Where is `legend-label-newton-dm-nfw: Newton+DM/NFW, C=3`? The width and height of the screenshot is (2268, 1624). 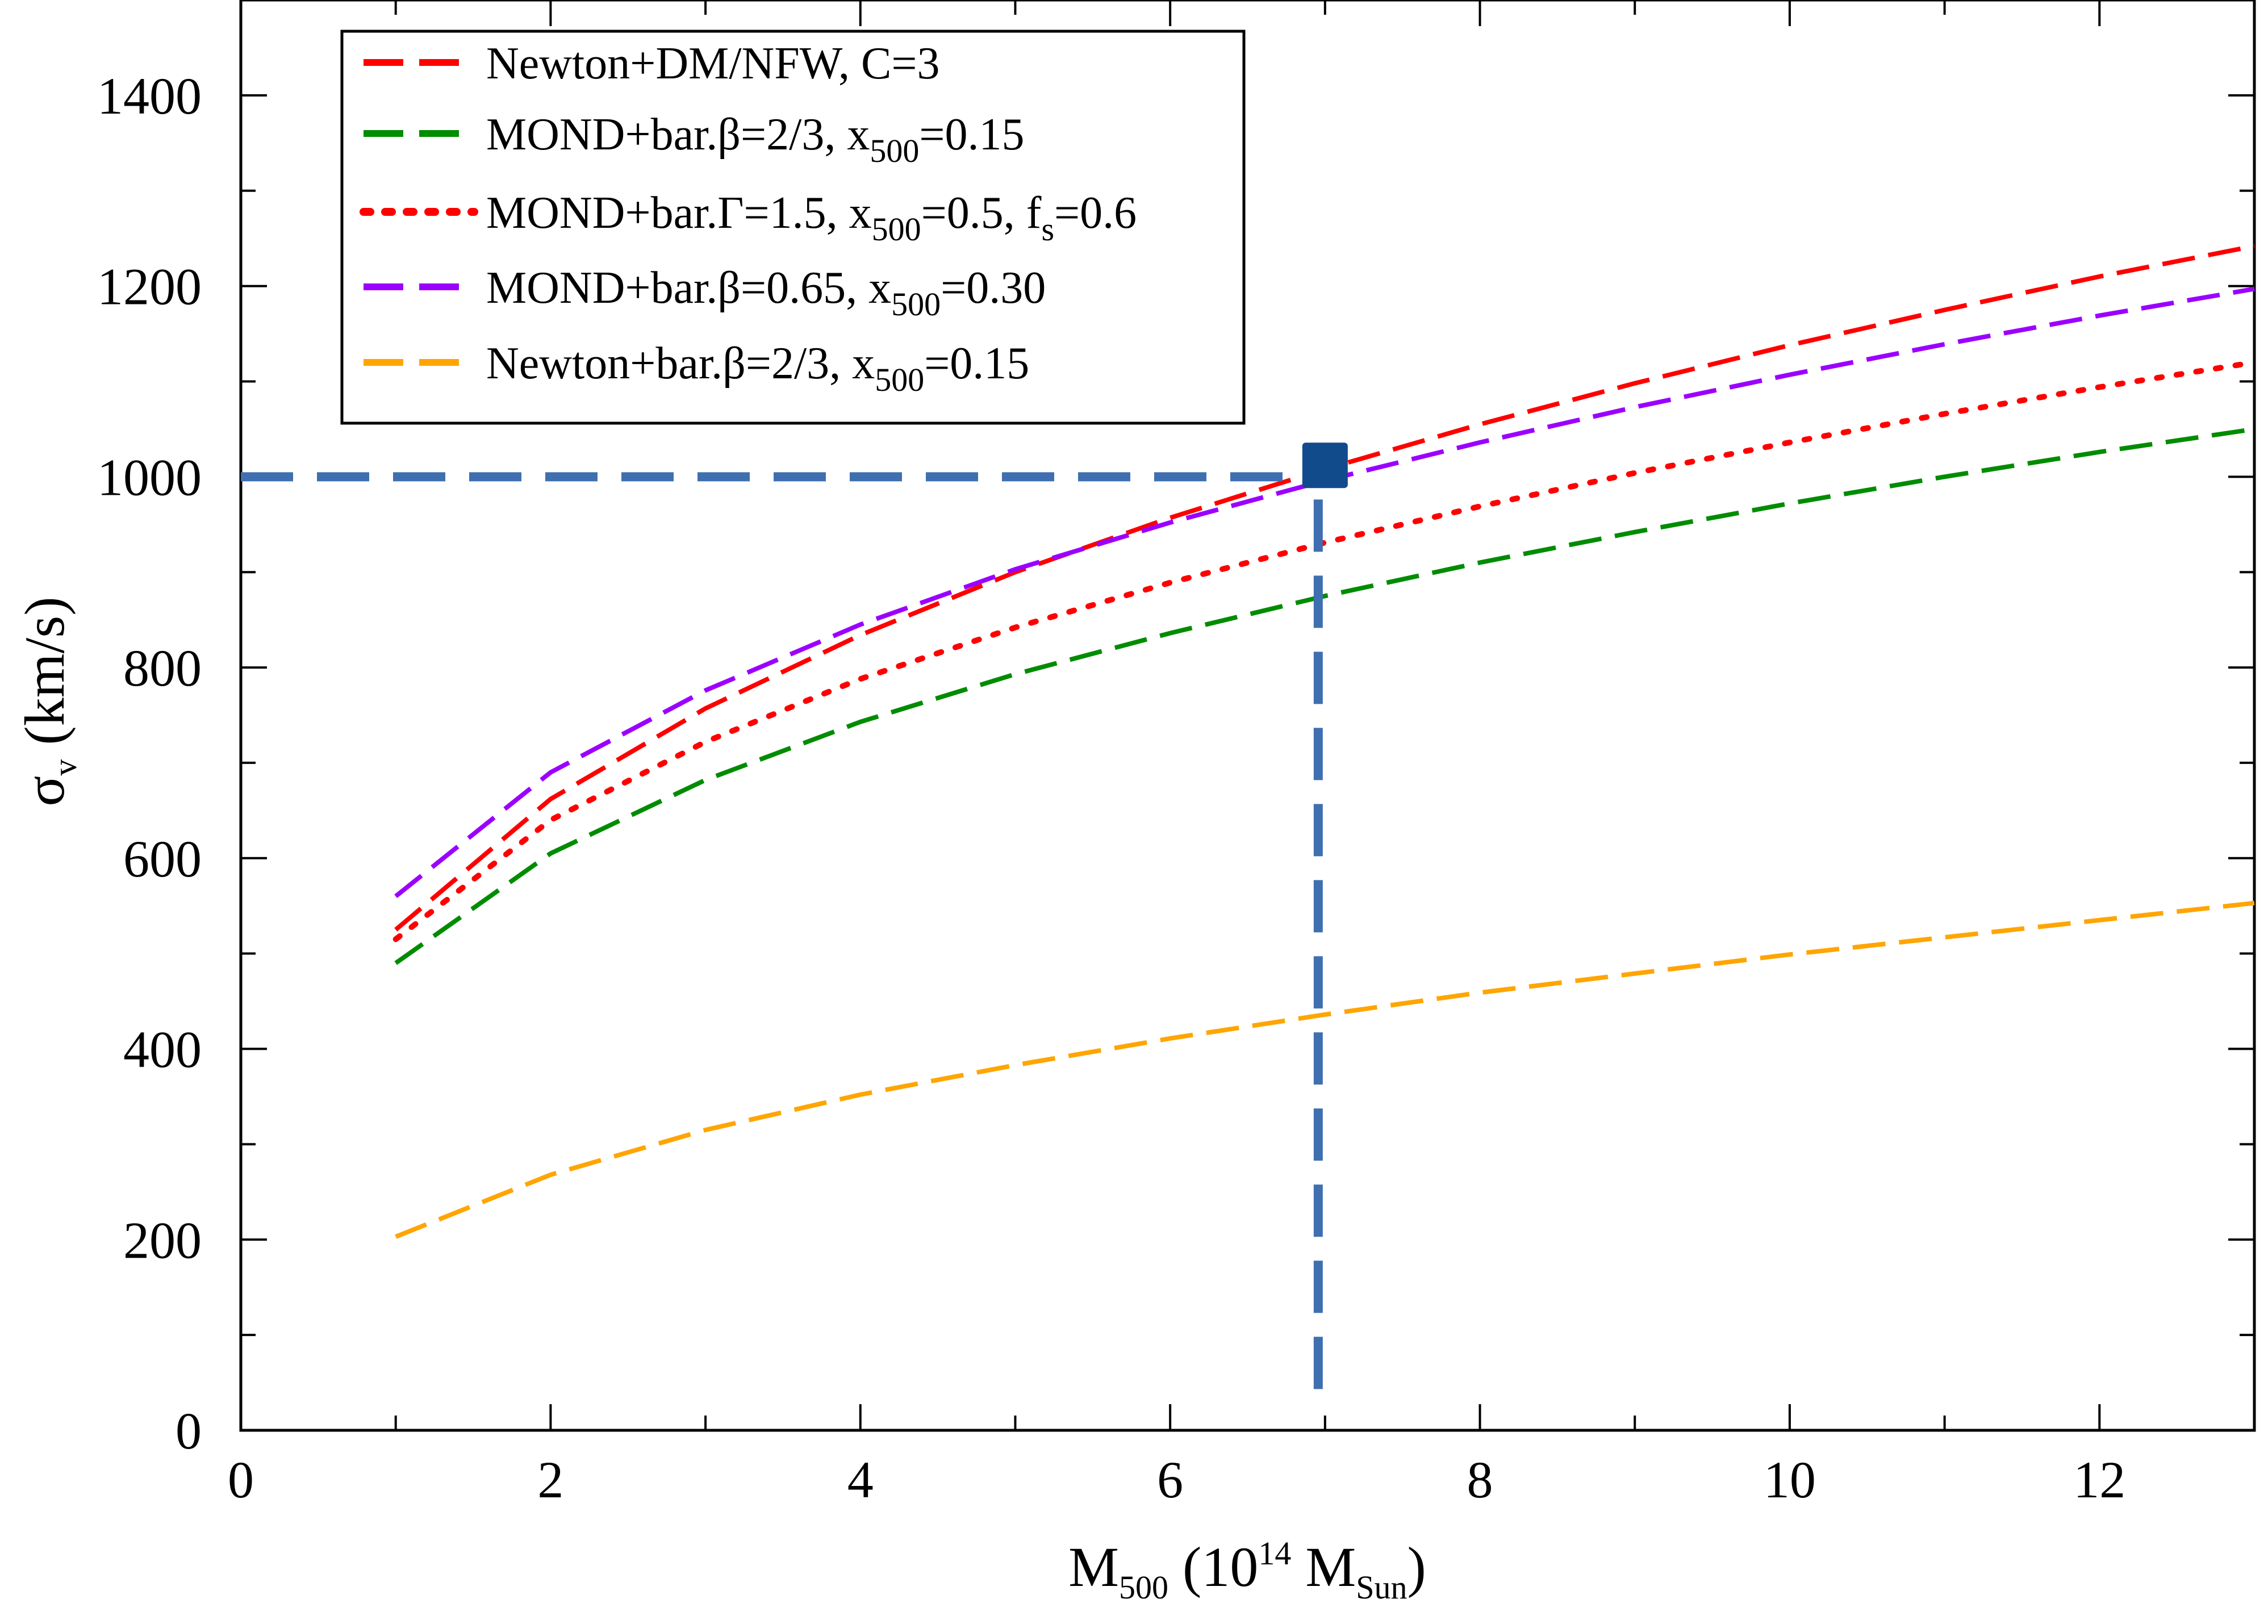 legend-label-newton-dm-nfw: Newton+DM/NFW, C=3 is located at coordinates (712, 64).